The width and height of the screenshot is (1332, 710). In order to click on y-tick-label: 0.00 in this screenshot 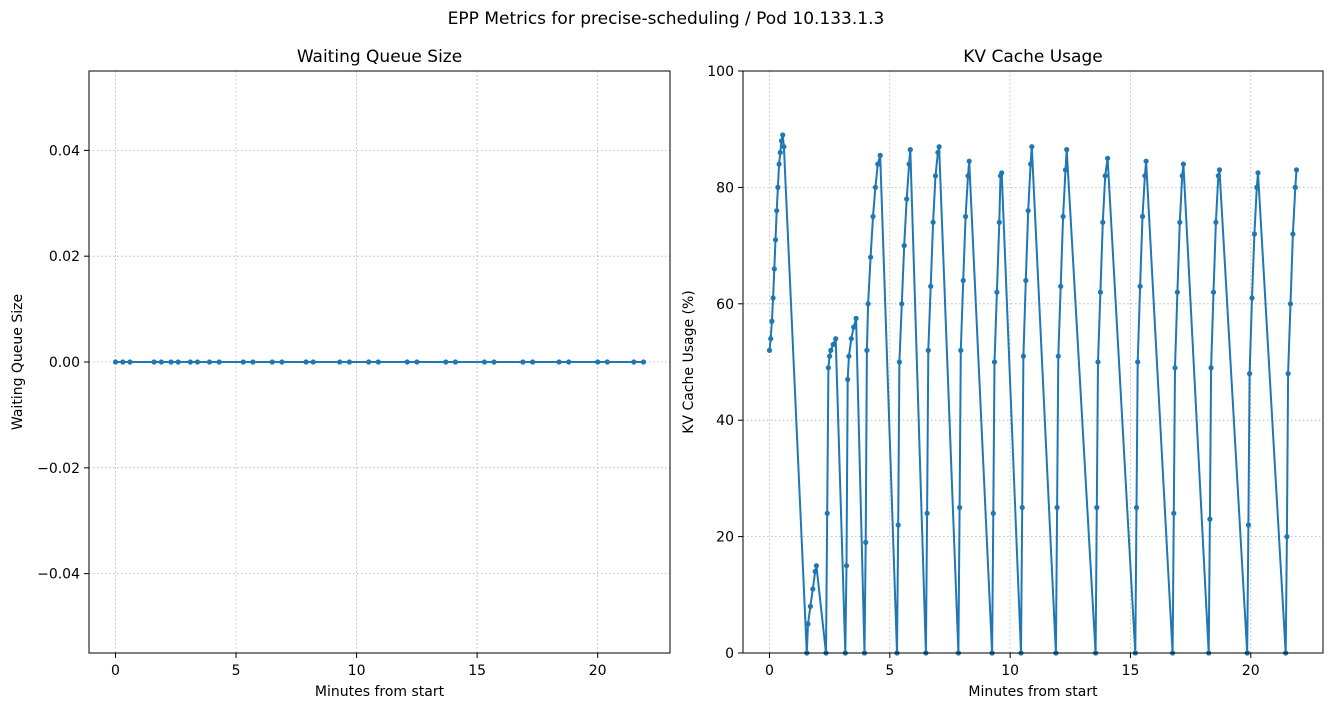, I will do `click(64, 363)`.